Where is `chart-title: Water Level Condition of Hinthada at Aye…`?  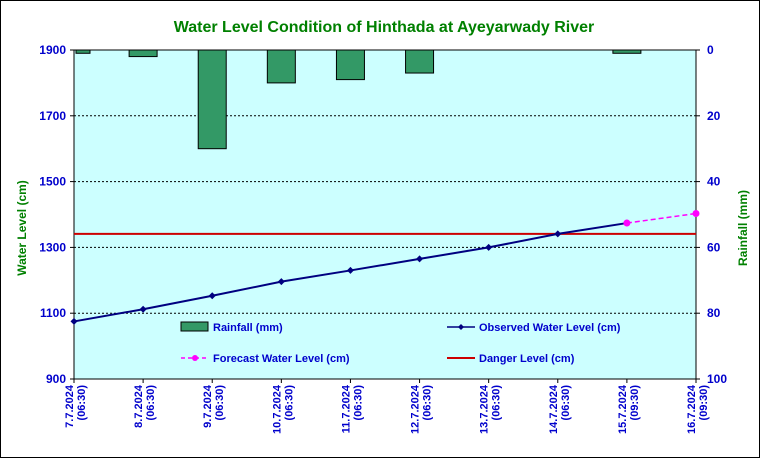
chart-title: Water Level Condition of Hinthada at Aye… is located at coordinates (384, 27).